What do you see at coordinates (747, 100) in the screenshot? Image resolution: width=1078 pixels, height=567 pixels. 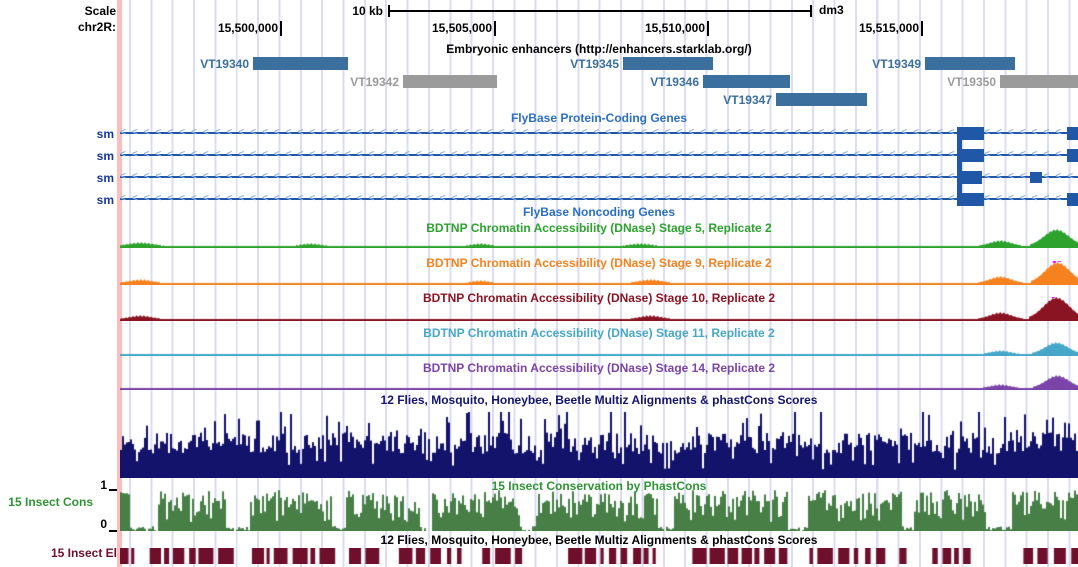 I see `enhancer-label: VT19347` at bounding box center [747, 100].